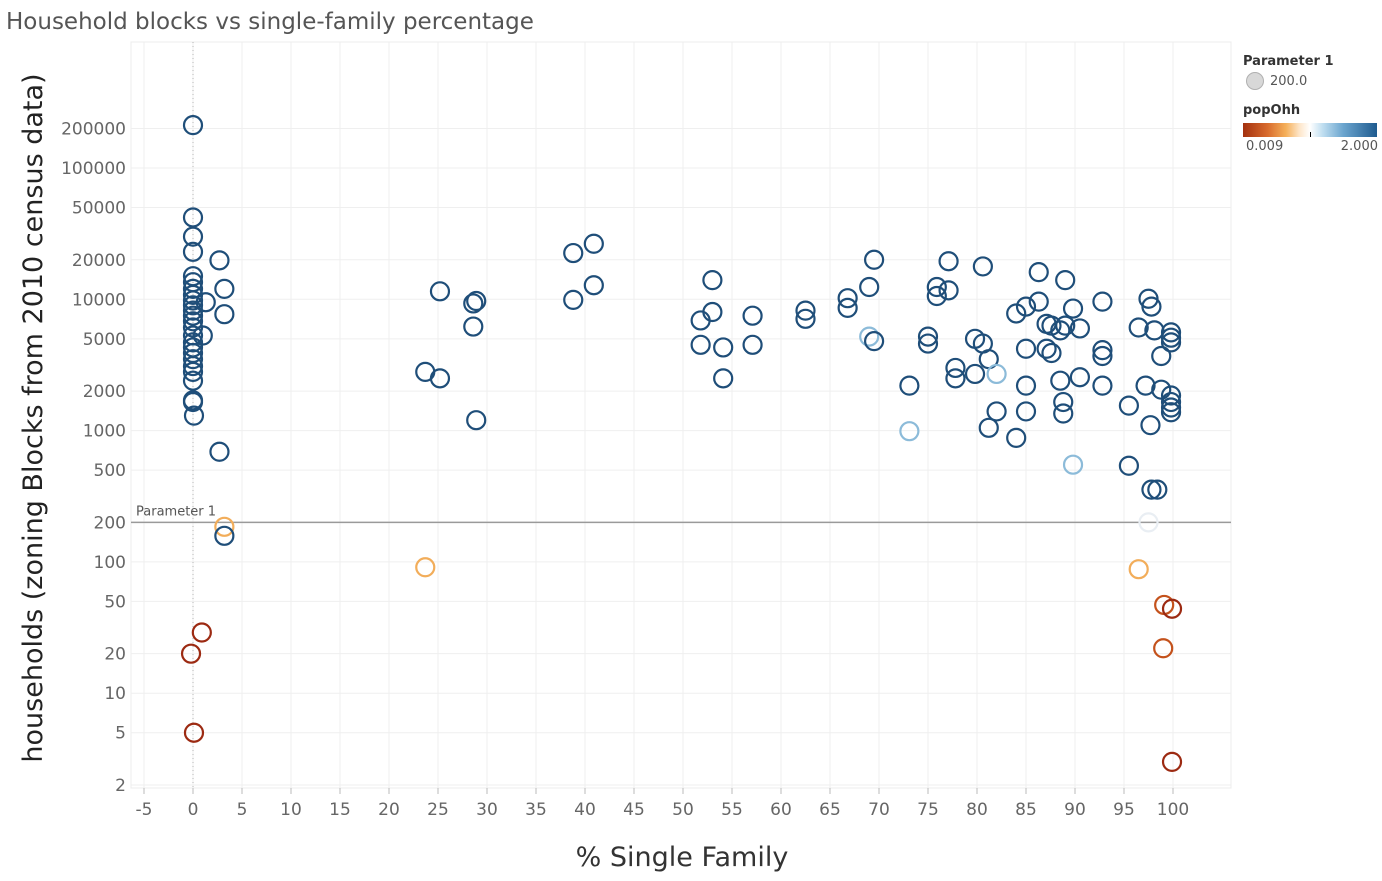 This screenshot has height=881, width=1382. Describe the element at coordinates (1310, 130) in the screenshot. I see `color-gradient-bar` at that location.